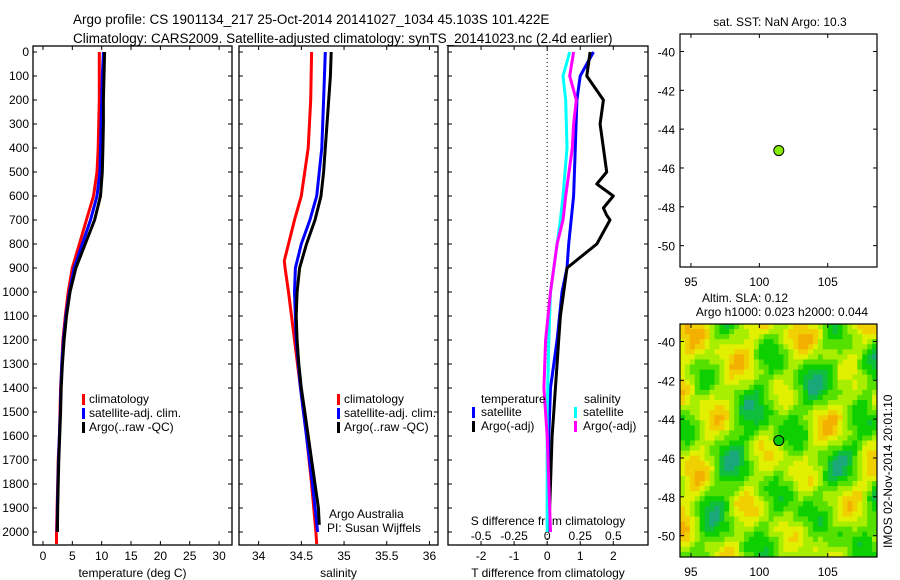  Describe the element at coordinates (161, 556) in the screenshot. I see `x-tick-label: 20` at that location.